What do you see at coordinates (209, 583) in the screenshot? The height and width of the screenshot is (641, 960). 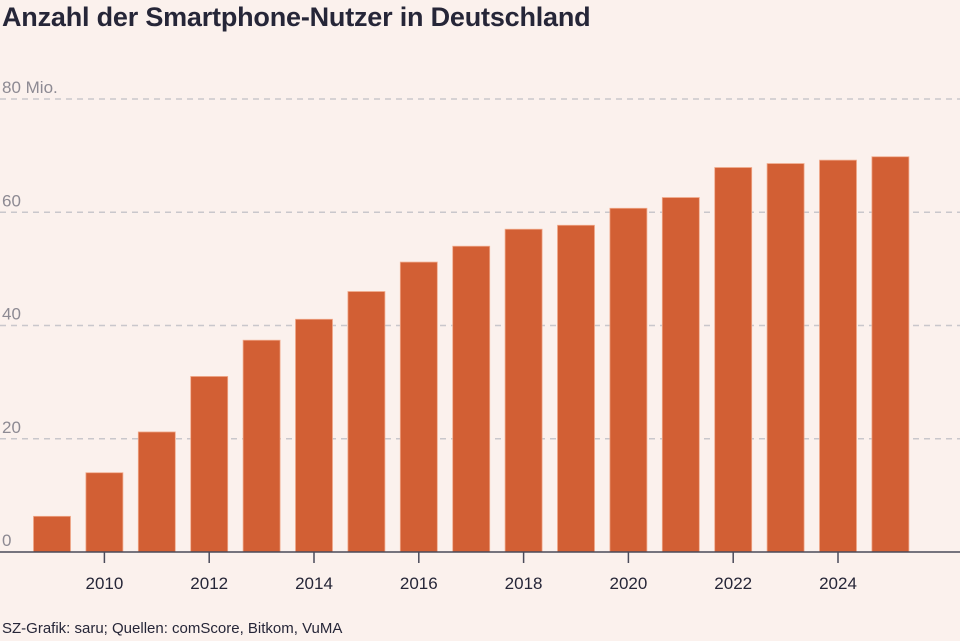 I see `x-tick-label: 2012` at bounding box center [209, 583].